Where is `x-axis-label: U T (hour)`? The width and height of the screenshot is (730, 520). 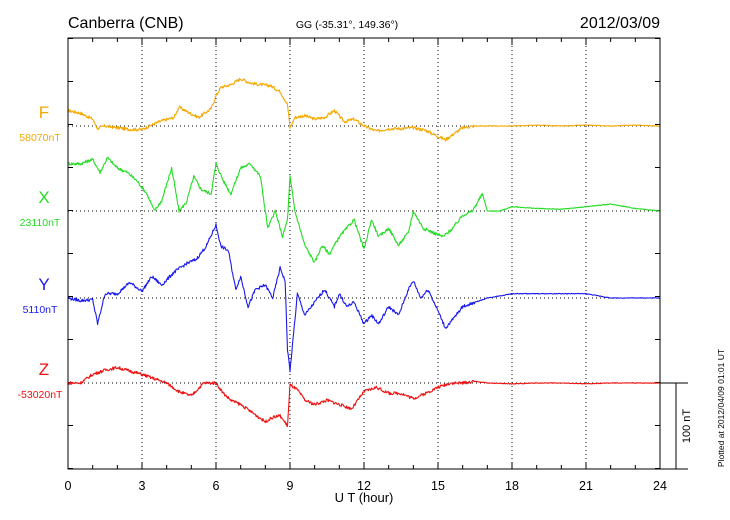
x-axis-label: U T (hour) is located at coordinates (364, 497).